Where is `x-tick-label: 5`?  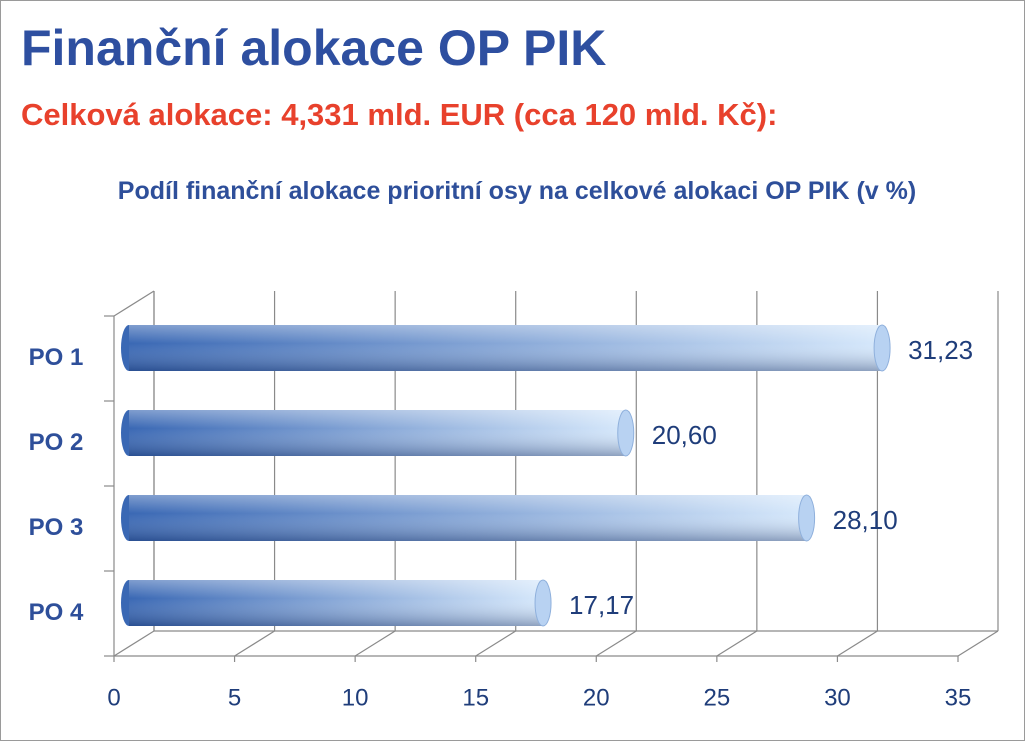 x-tick-label: 5 is located at coordinates (234, 697).